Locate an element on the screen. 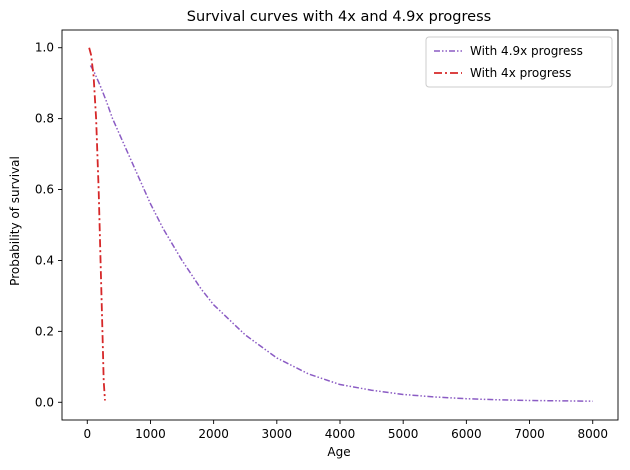  x-tick-label: 7000 is located at coordinates (529, 434).